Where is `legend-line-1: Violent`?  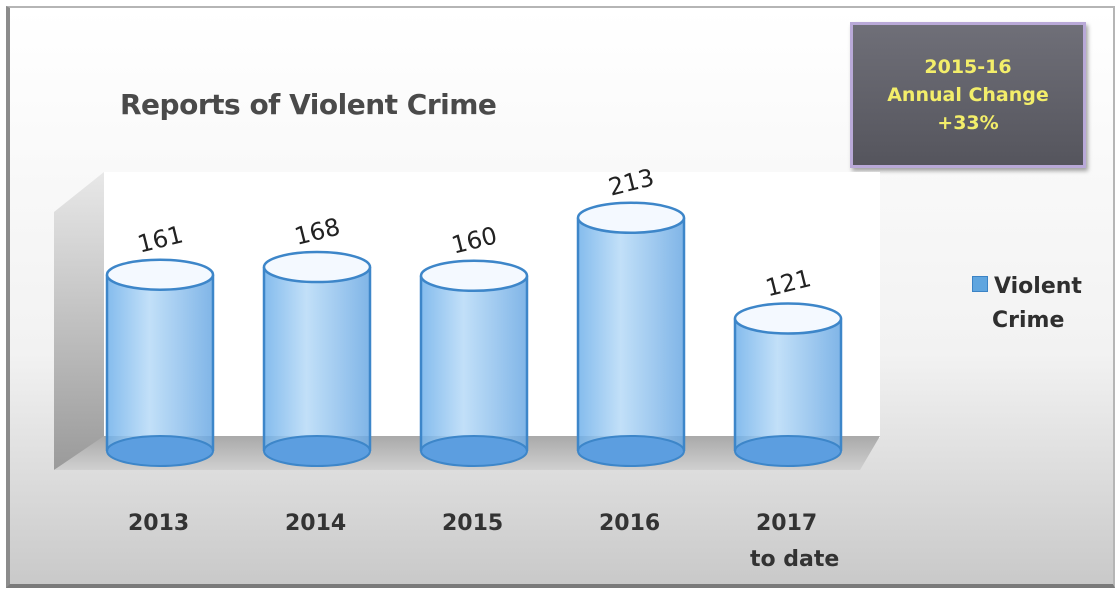 legend-line-1: Violent is located at coordinates (1027, 287).